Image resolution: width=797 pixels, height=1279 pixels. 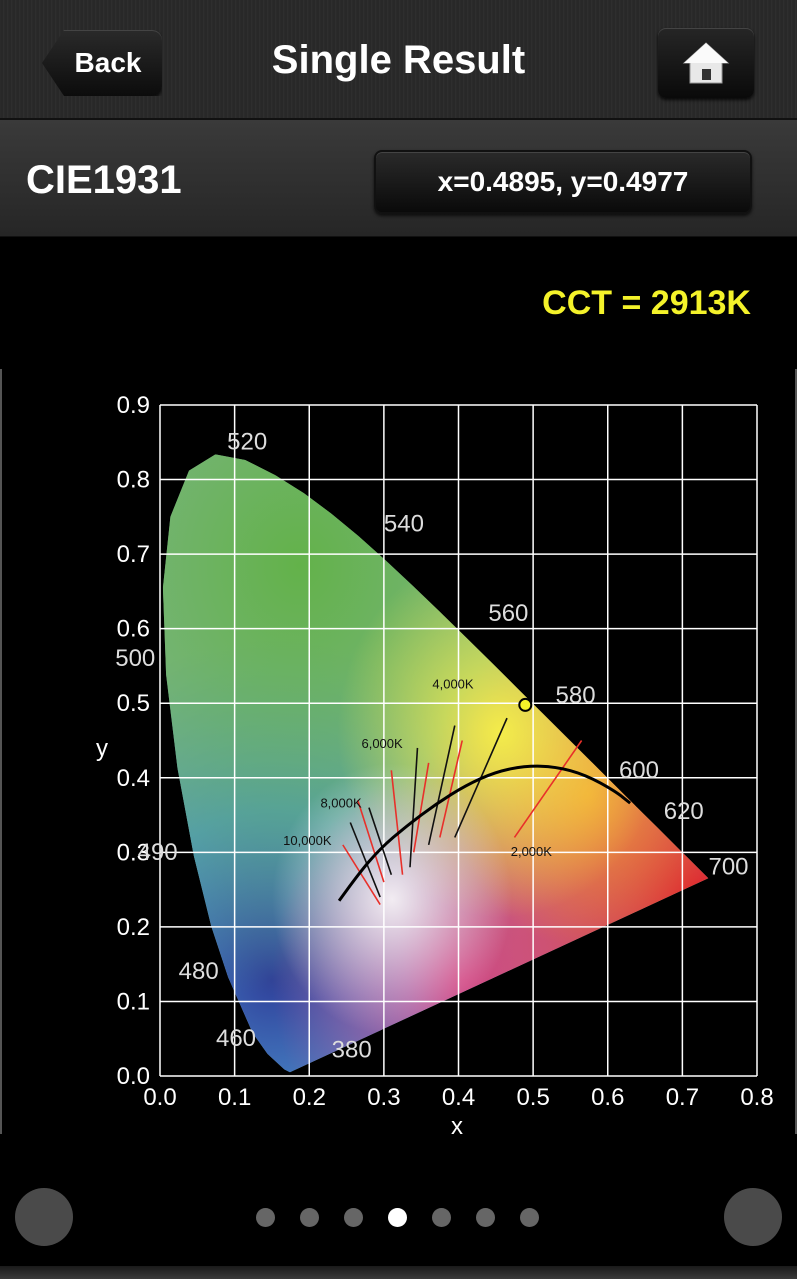 I want to click on isotherm-label: 6,000K, so click(x=382, y=743).